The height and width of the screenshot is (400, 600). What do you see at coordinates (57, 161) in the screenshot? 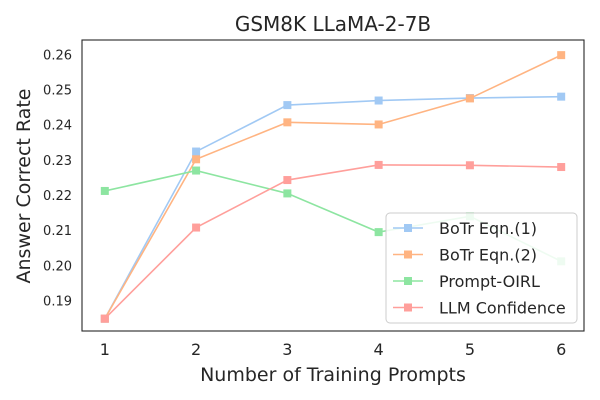
I see `y-tick-label: 0.23` at bounding box center [57, 161].